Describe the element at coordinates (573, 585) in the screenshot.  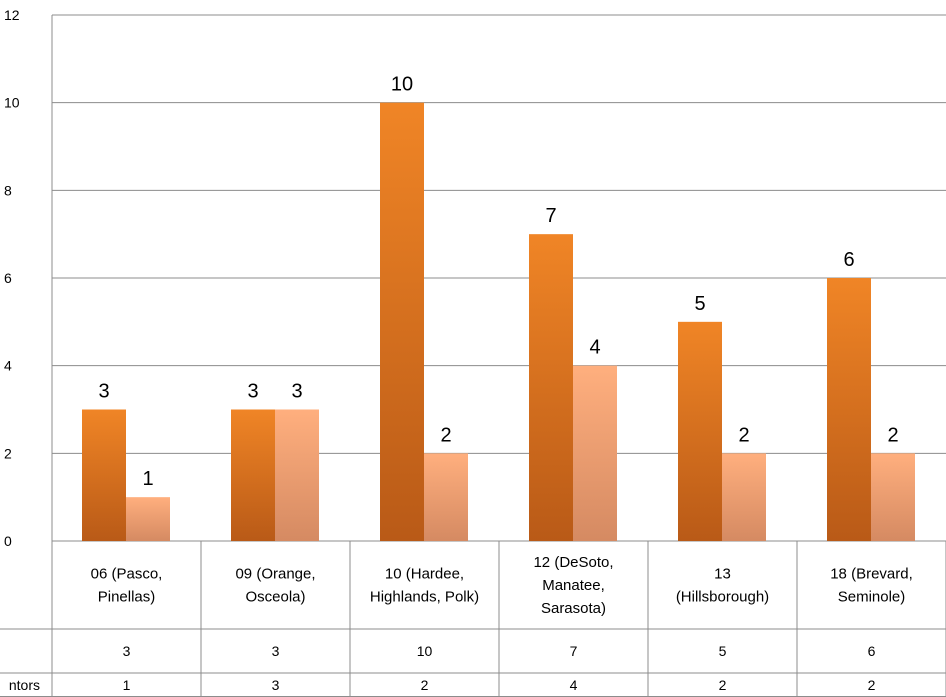
I see `x-category-label: 12 (DeSoto, Manatee, Sarasota)` at that location.